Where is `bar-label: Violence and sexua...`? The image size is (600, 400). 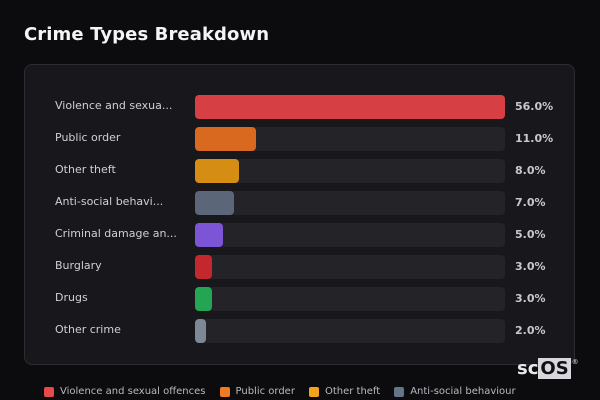 bar-label: Violence and sexua... is located at coordinates (114, 105).